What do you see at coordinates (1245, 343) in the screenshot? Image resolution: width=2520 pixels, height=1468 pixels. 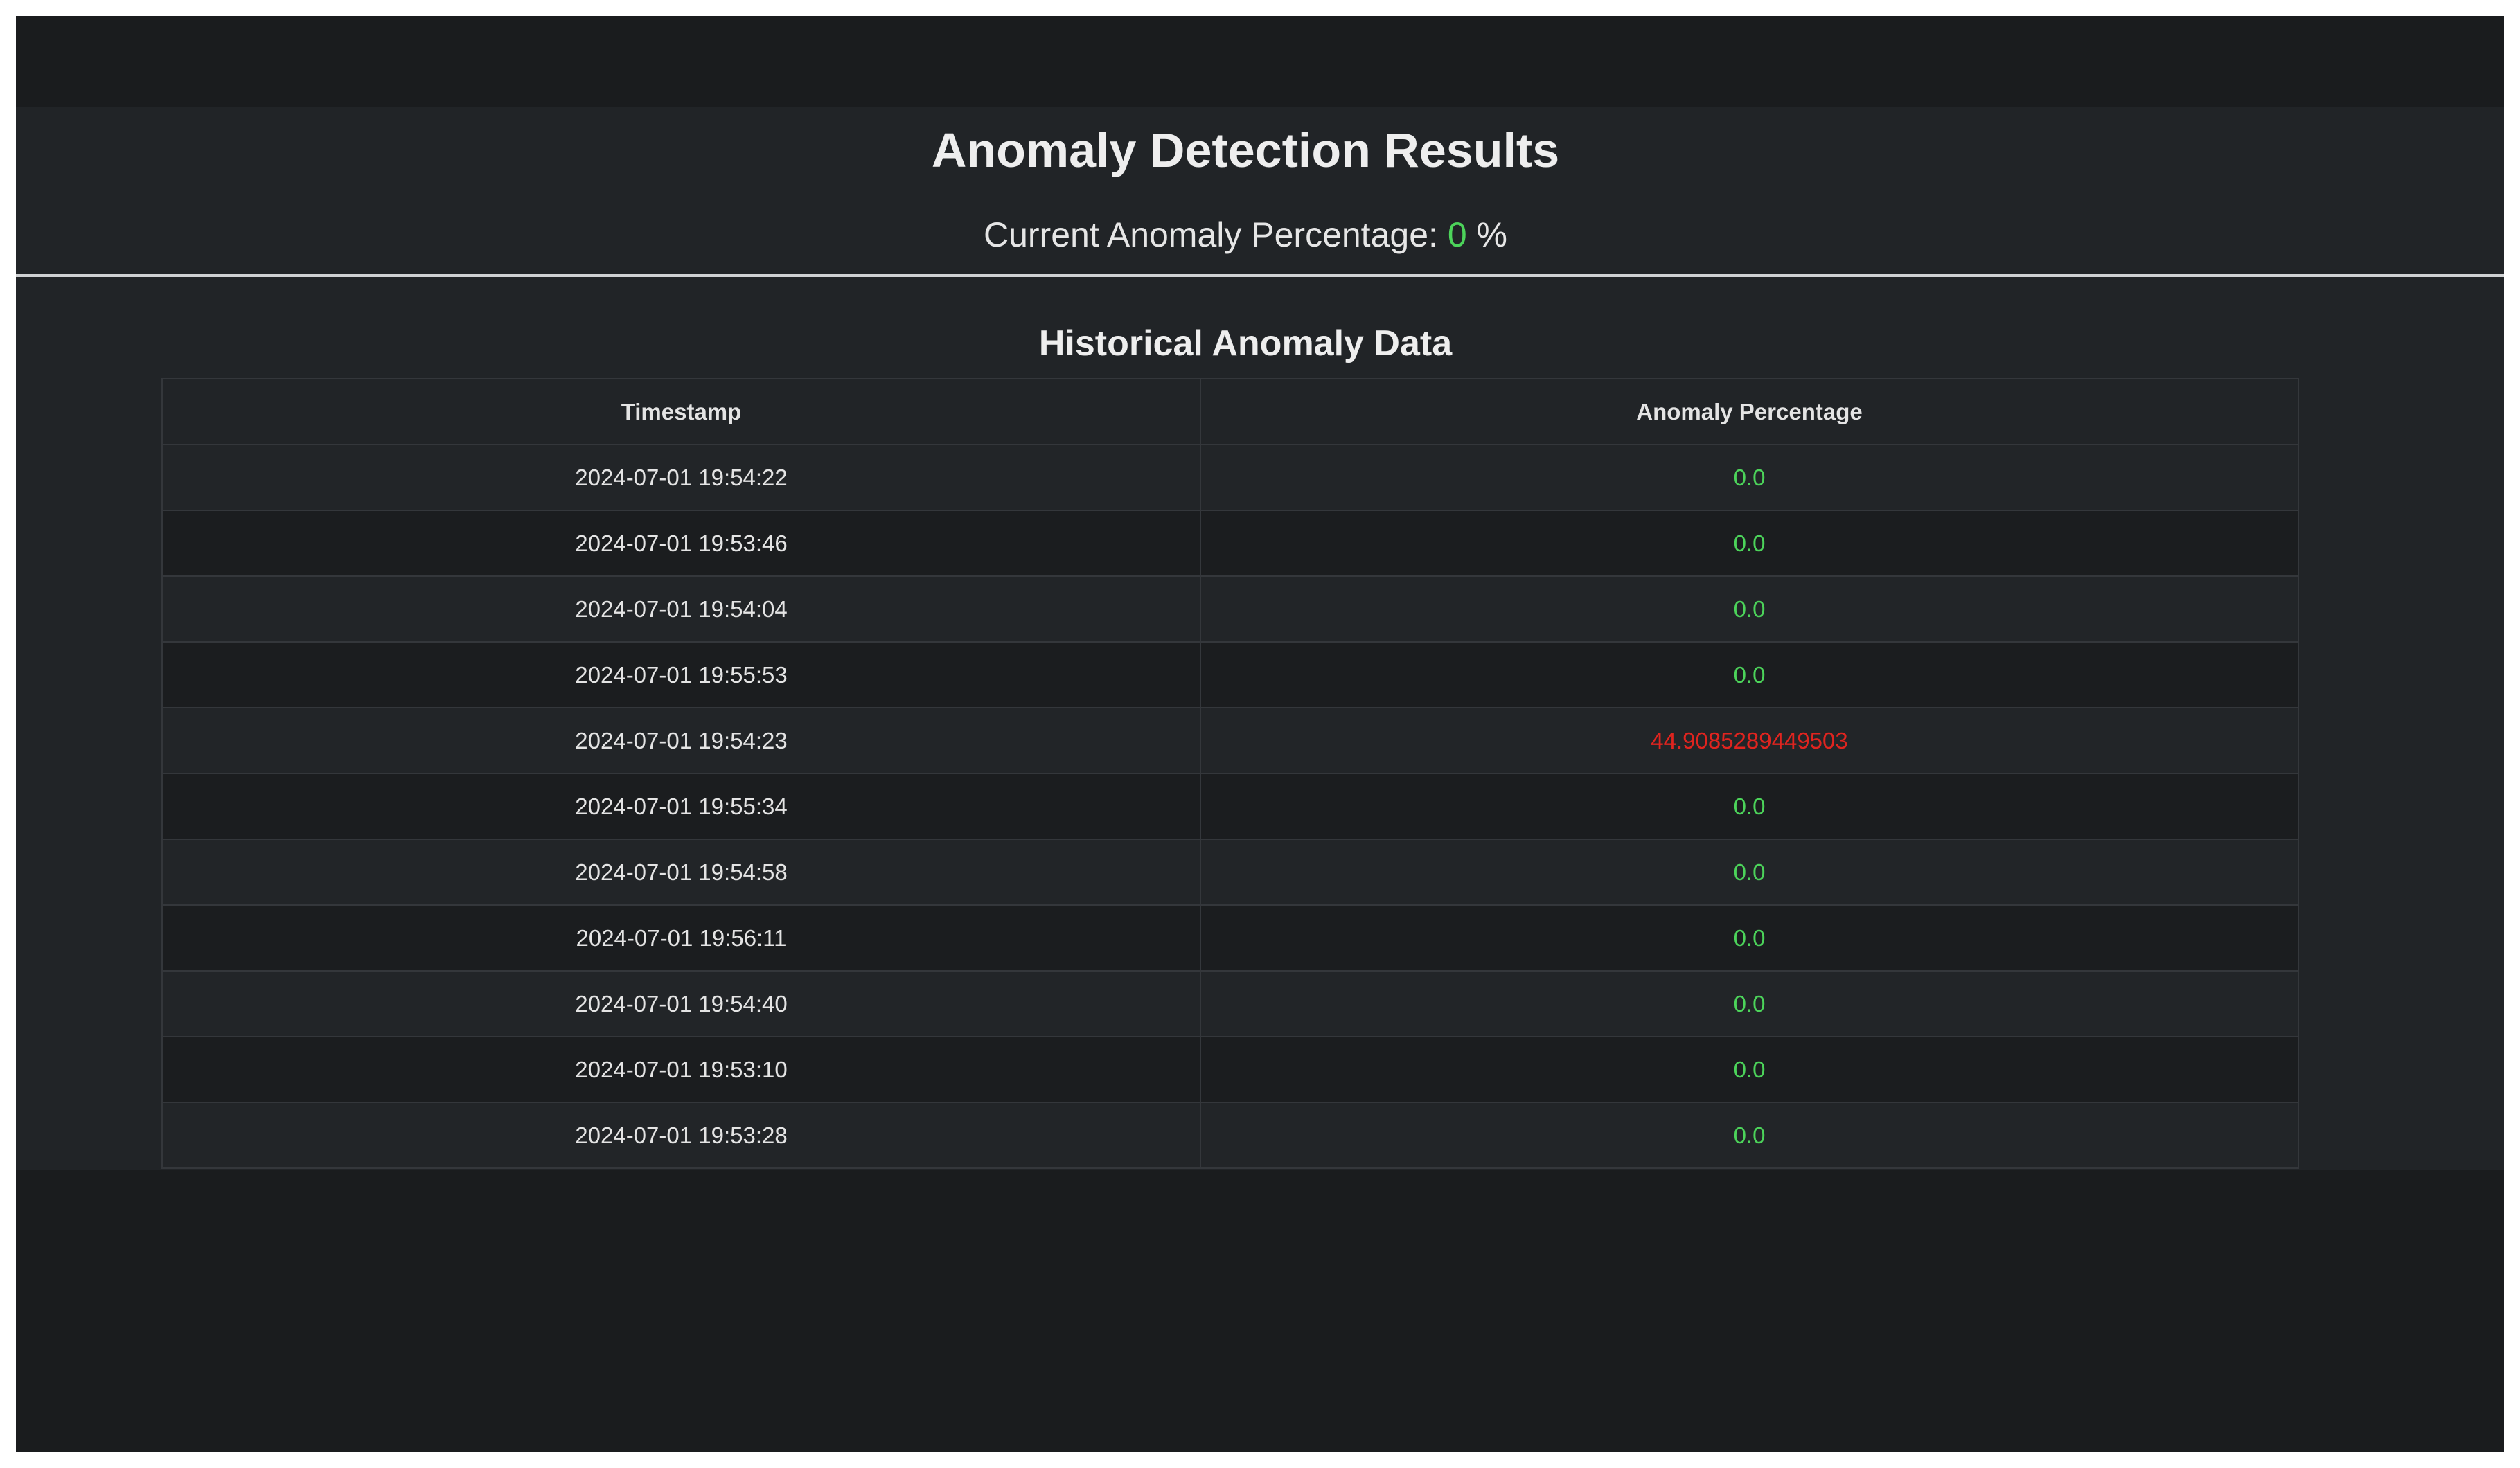 I see `history-title: Historical Anomaly Data` at bounding box center [1245, 343].